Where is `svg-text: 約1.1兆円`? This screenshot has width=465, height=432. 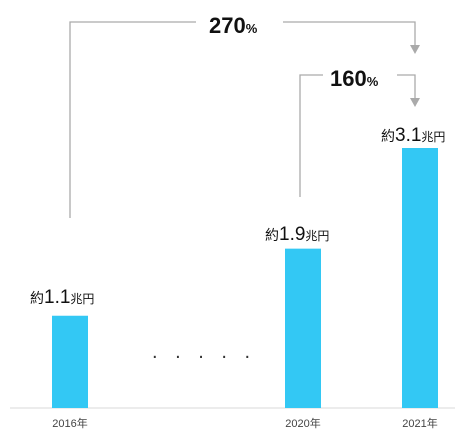
svg-text: 約1.1兆円 is located at coordinates (62, 297).